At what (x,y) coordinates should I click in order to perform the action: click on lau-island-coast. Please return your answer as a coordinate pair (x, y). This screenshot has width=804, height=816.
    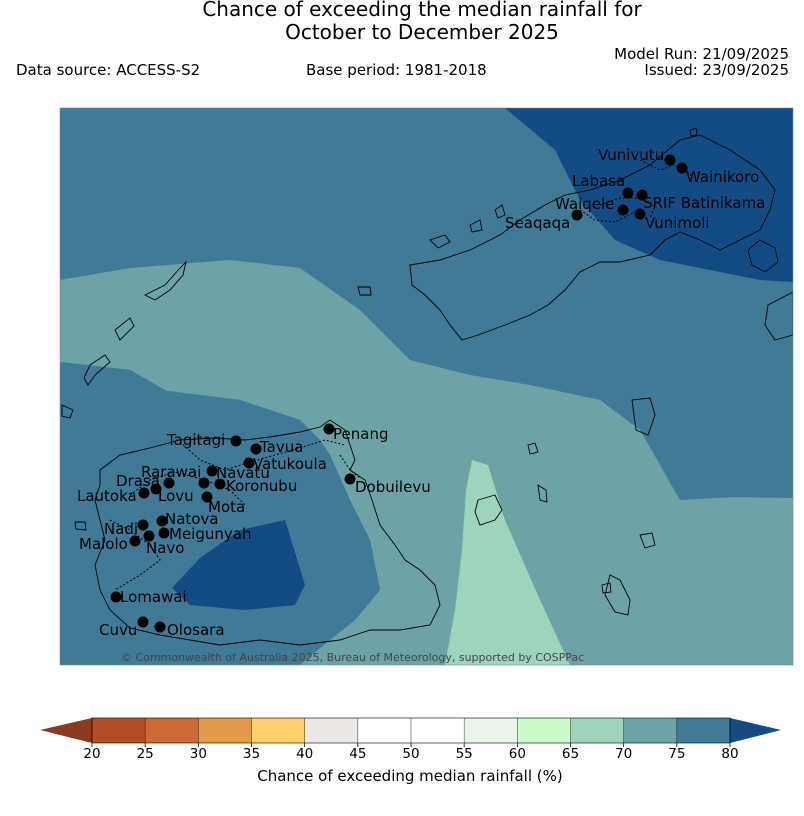
    Looking at the image, I should click on (778, 316).